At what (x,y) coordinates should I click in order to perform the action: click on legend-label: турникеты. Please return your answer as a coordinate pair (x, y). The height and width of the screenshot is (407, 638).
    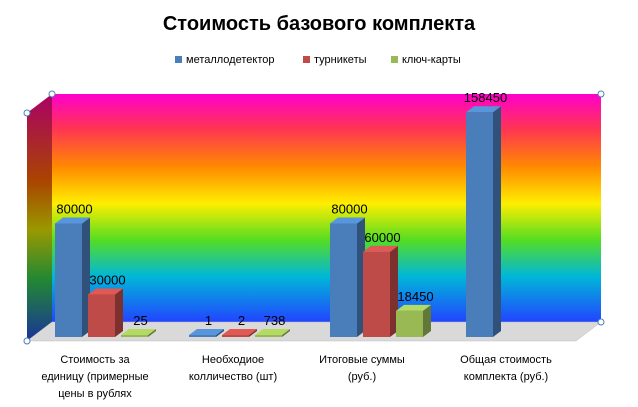
    Looking at the image, I should click on (340, 60).